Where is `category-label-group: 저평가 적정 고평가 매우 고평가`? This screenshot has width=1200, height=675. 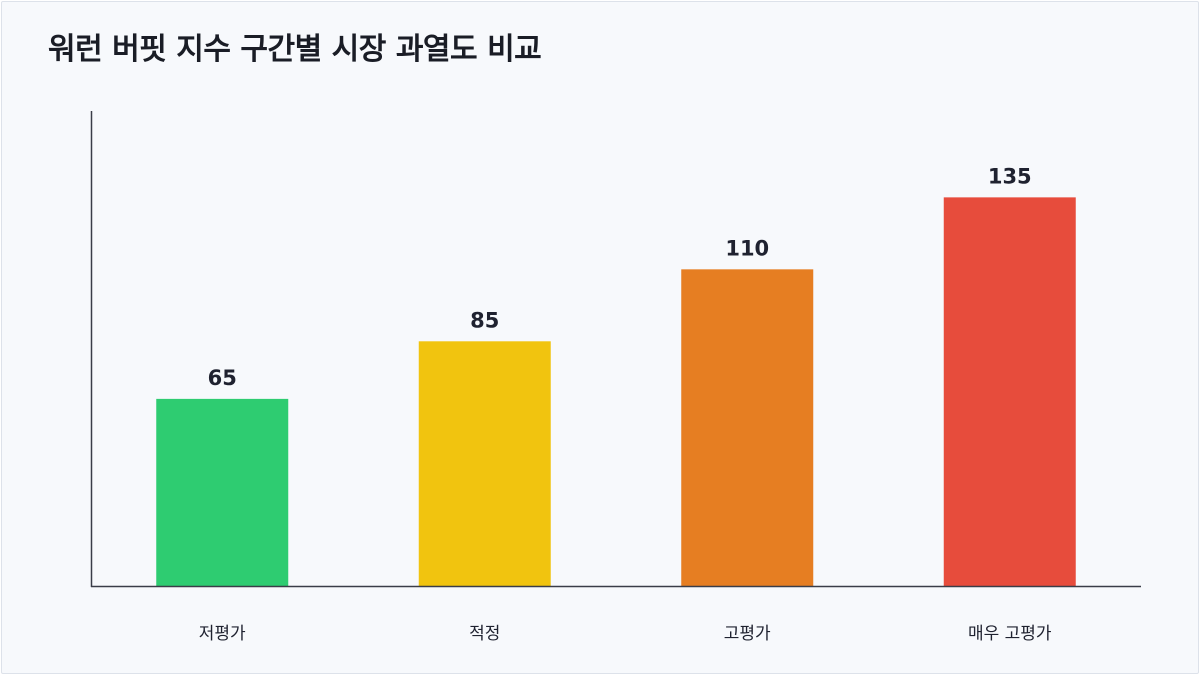 category-label-group: 저평가 적정 고평가 매우 고평가 is located at coordinates (625, 634).